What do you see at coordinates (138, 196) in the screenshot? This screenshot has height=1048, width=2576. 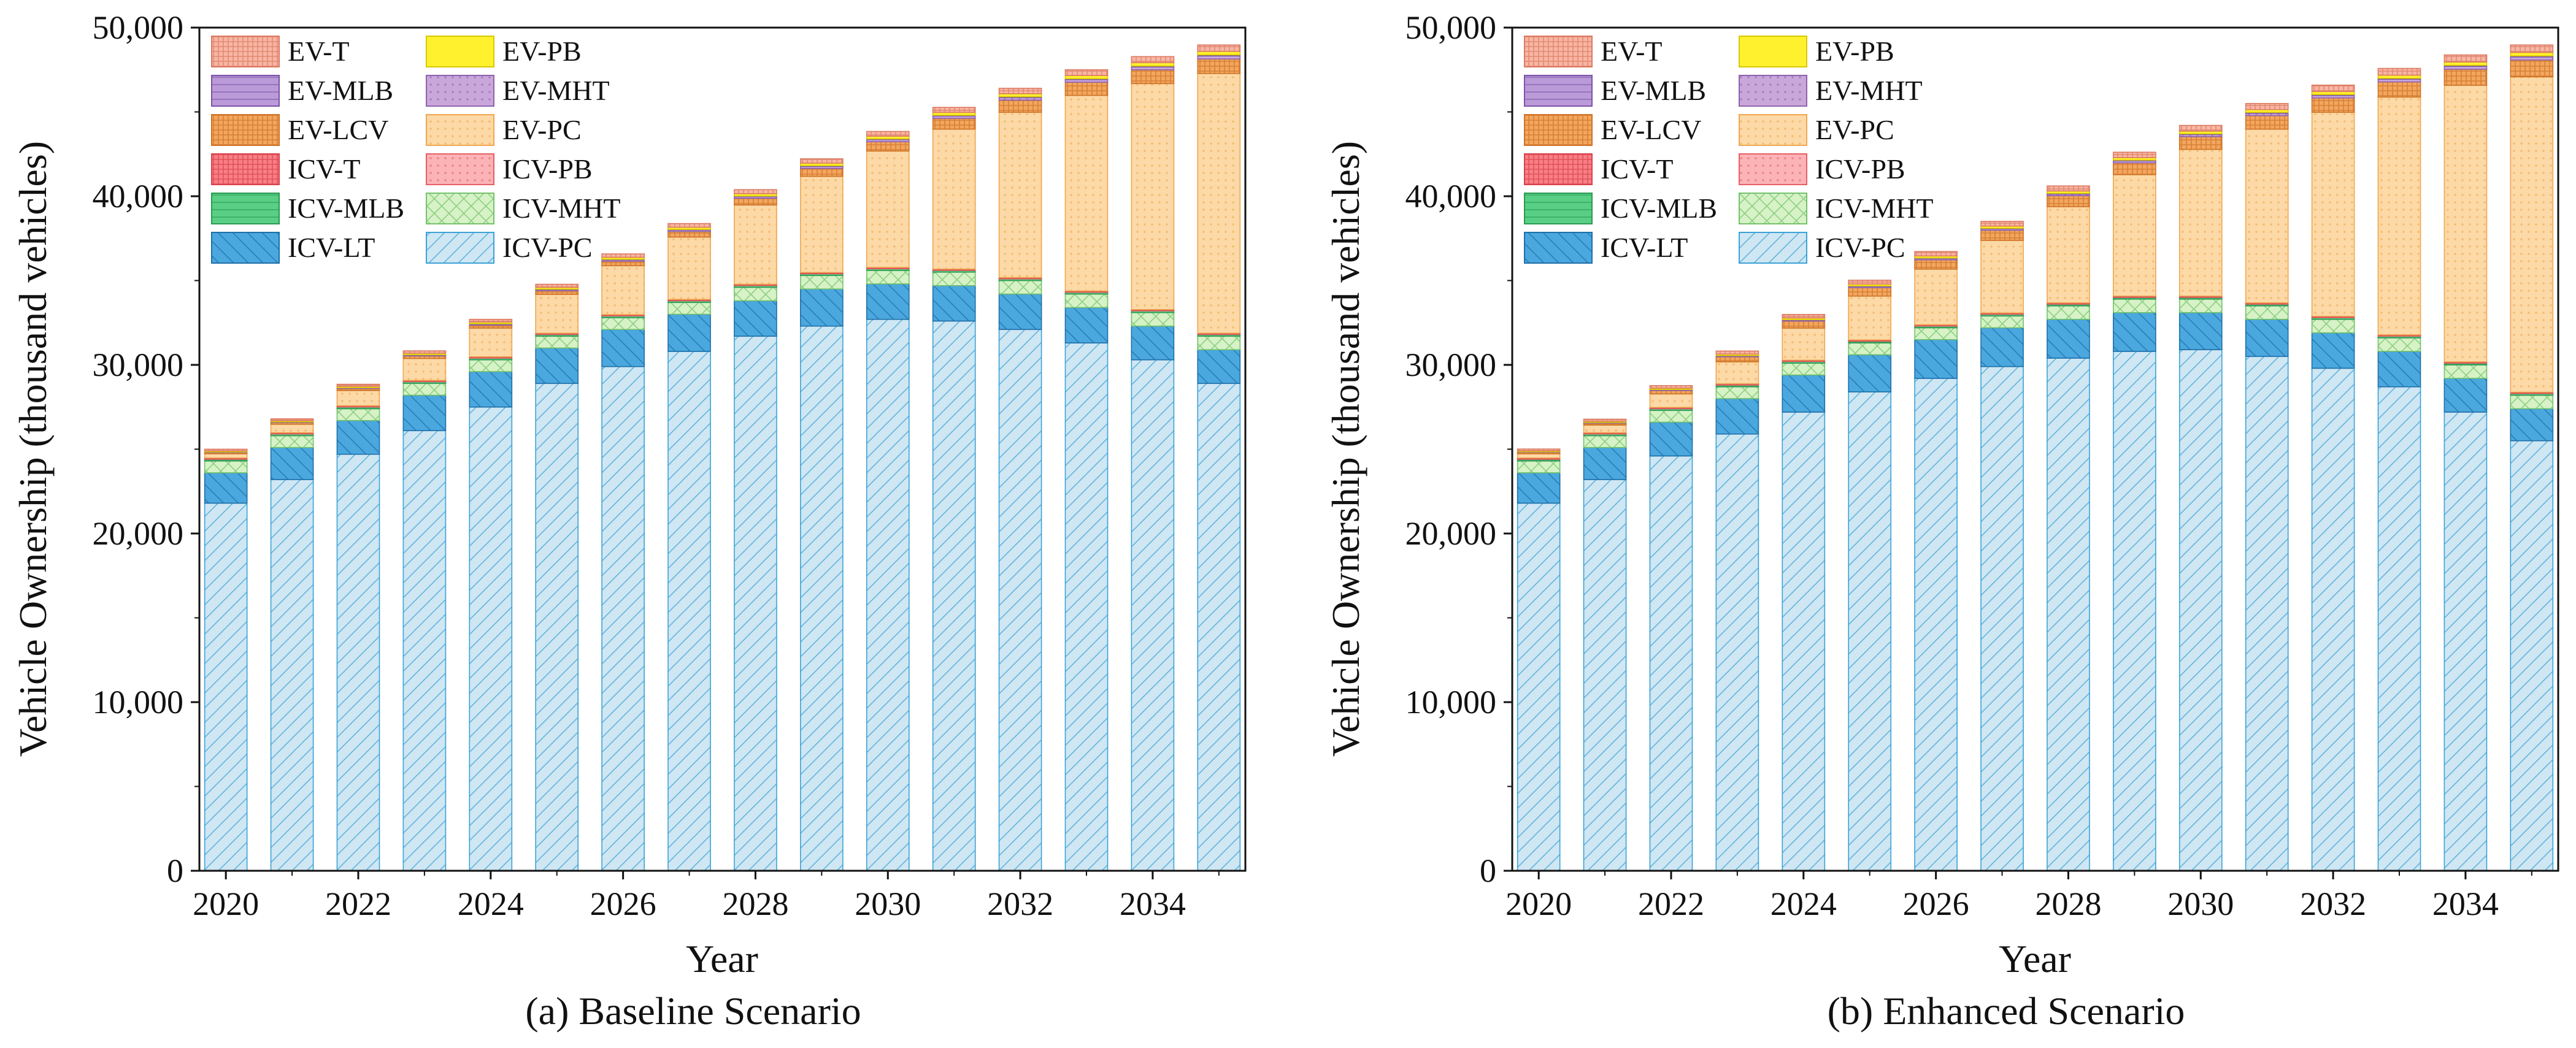 I see `y-tick-label: 40,000` at bounding box center [138, 196].